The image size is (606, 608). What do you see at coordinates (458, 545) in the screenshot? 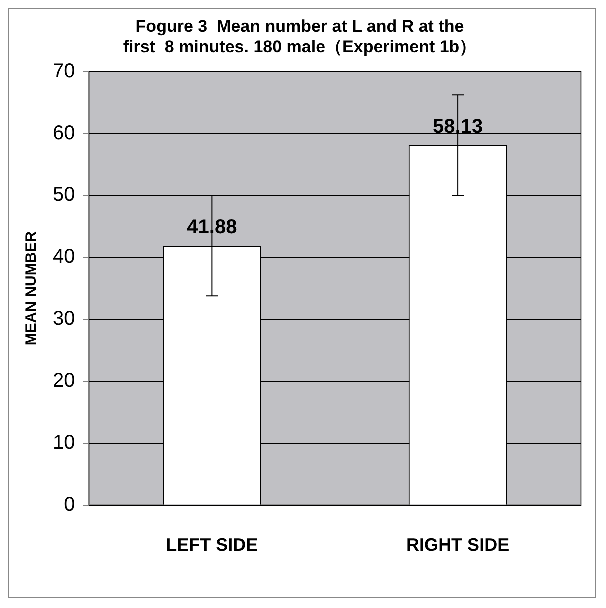
I see `x-tick-label: RIGHT SIDE` at bounding box center [458, 545].